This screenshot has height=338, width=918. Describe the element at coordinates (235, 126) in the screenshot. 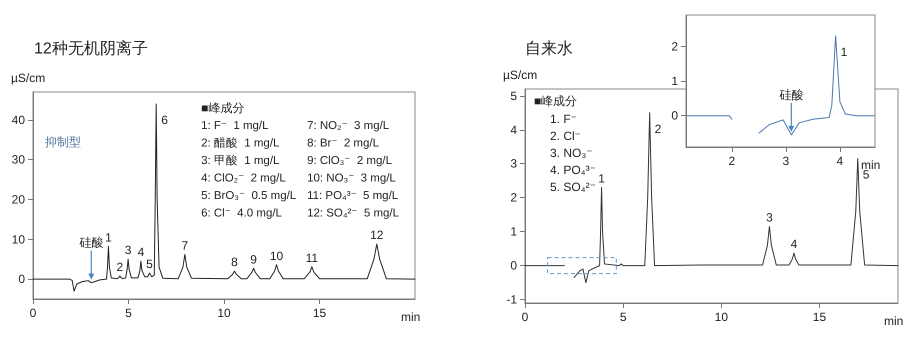

I see `annotation: 1: F⁻ 1 mg/L` at that location.